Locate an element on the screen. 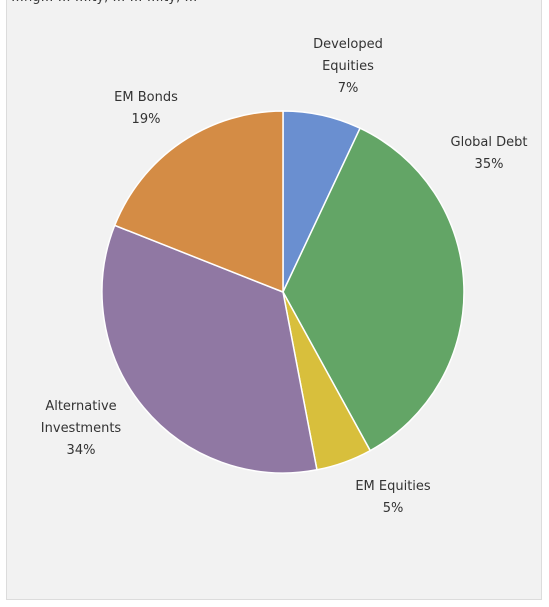 The width and height of the screenshot is (549, 607). slice-label-global-debt: Global Debt 35% is located at coordinates (489, 153).